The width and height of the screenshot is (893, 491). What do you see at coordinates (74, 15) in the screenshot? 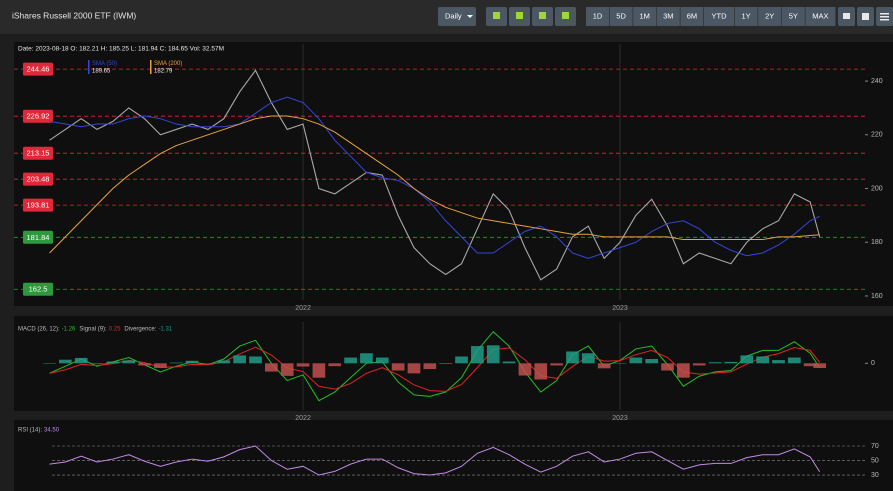
I see `page-title: iShares Russell 2000 ETF (IWM)` at bounding box center [74, 15].